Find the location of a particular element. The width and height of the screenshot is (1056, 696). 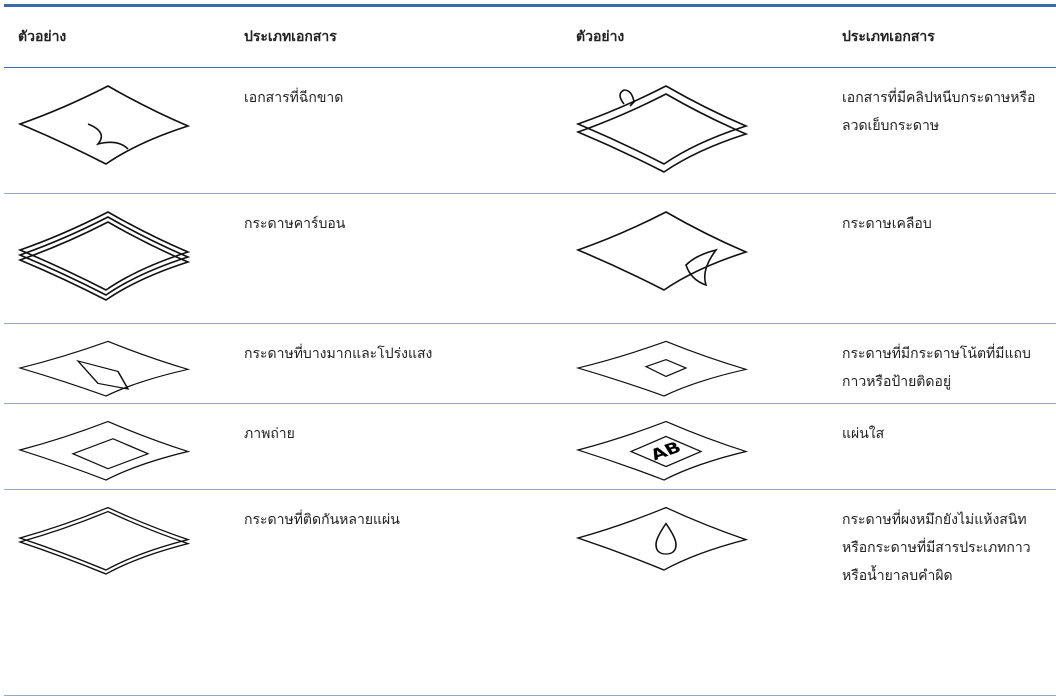

label-cell: กระดาษเคลือบ is located at coordinates (949, 258).